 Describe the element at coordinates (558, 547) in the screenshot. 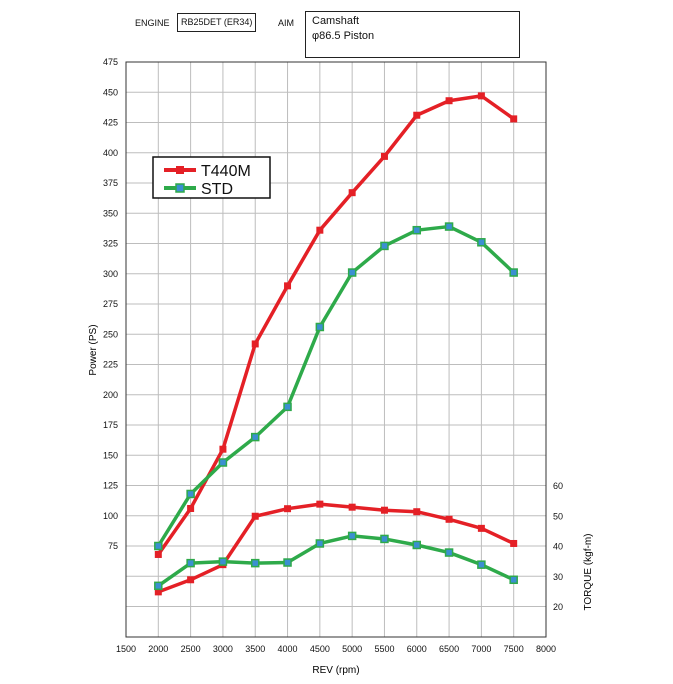

I see `y-tick-label-right: 40` at that location.